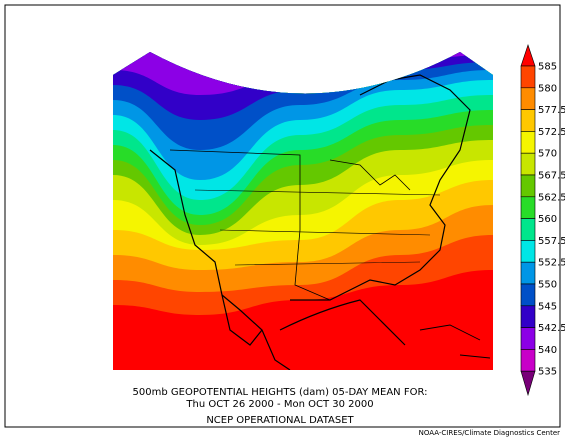 The width and height of the screenshot is (565, 437). What do you see at coordinates (547, 372) in the screenshot?
I see `colorbar-label: 535` at bounding box center [547, 372].